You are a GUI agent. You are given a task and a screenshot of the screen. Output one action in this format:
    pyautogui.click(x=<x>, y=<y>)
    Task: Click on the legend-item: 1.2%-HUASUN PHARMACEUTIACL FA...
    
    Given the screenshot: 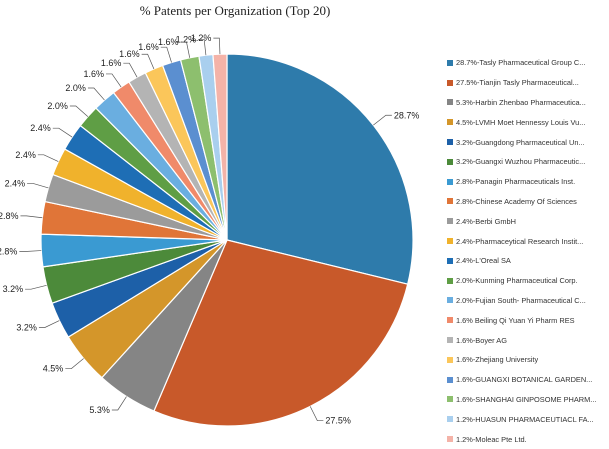 What is the action you would take?
    pyautogui.click(x=527, y=419)
    